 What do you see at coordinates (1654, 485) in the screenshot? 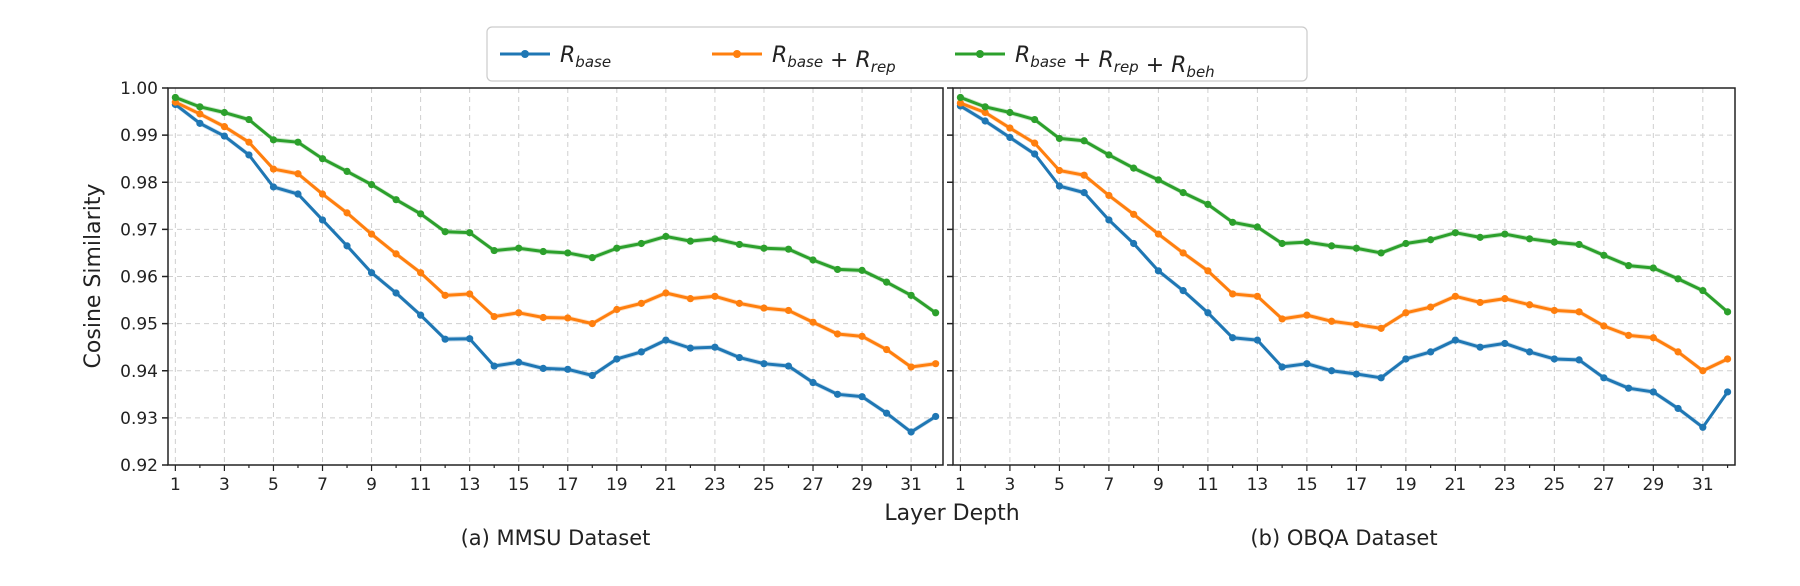
I see `x-tick-label: 29` at bounding box center [1654, 485].